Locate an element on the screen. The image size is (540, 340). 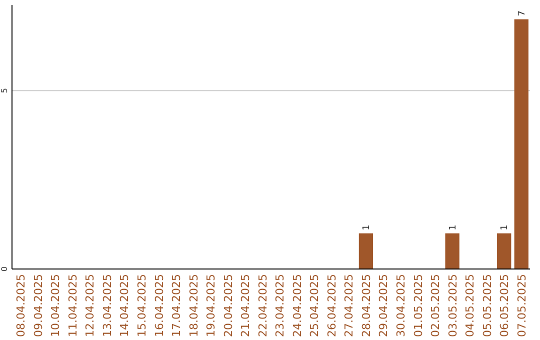
x-tick-label: 10.04.2025 is located at coordinates (55, 305).